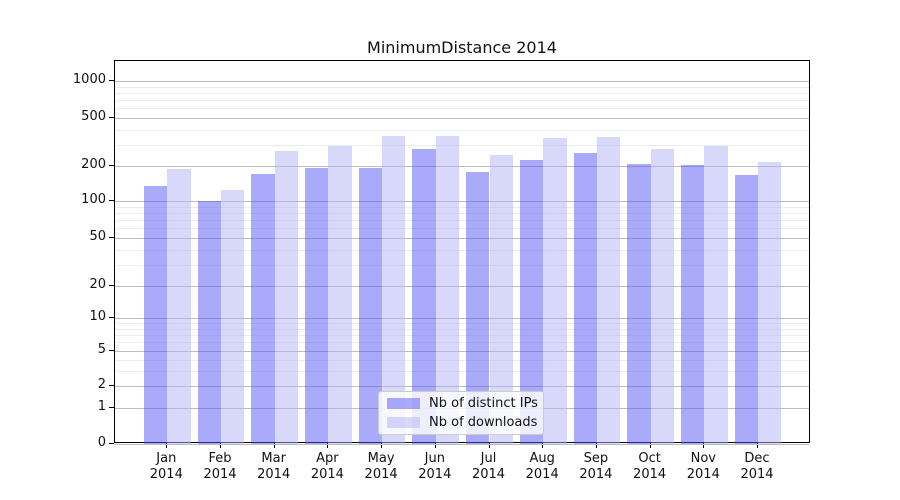  What do you see at coordinates (97, 236) in the screenshot?
I see `y-tick-label: 50` at bounding box center [97, 236].